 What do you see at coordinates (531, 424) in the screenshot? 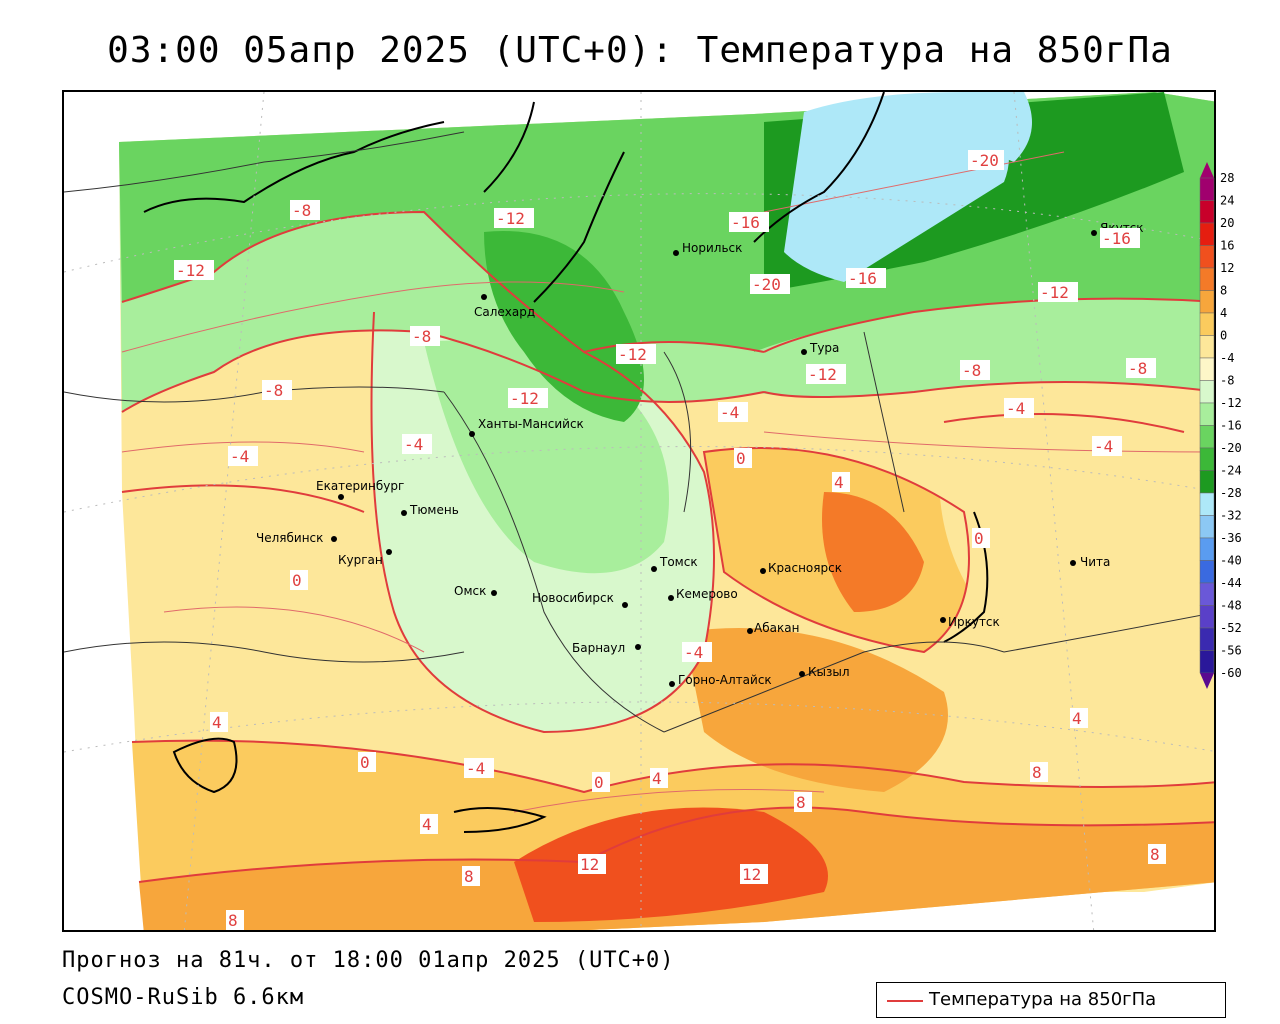
I see `city-khanty-mansiysk: Ханты-Мансийск` at bounding box center [531, 424].